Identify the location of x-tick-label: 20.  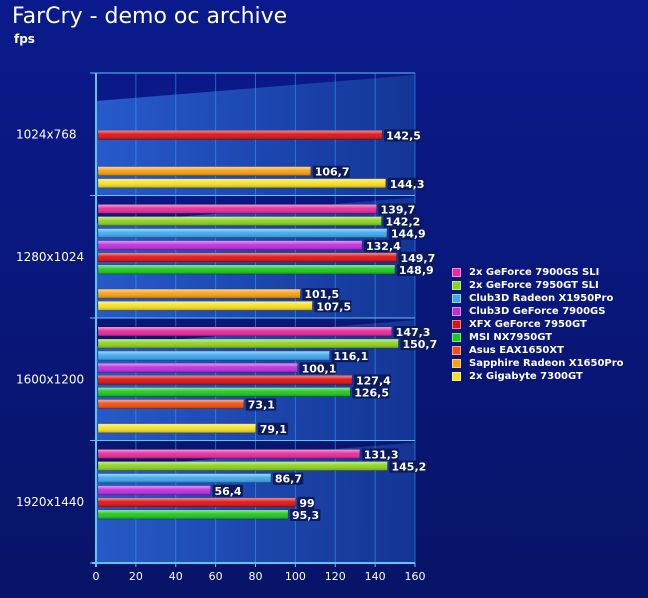
(136, 576).